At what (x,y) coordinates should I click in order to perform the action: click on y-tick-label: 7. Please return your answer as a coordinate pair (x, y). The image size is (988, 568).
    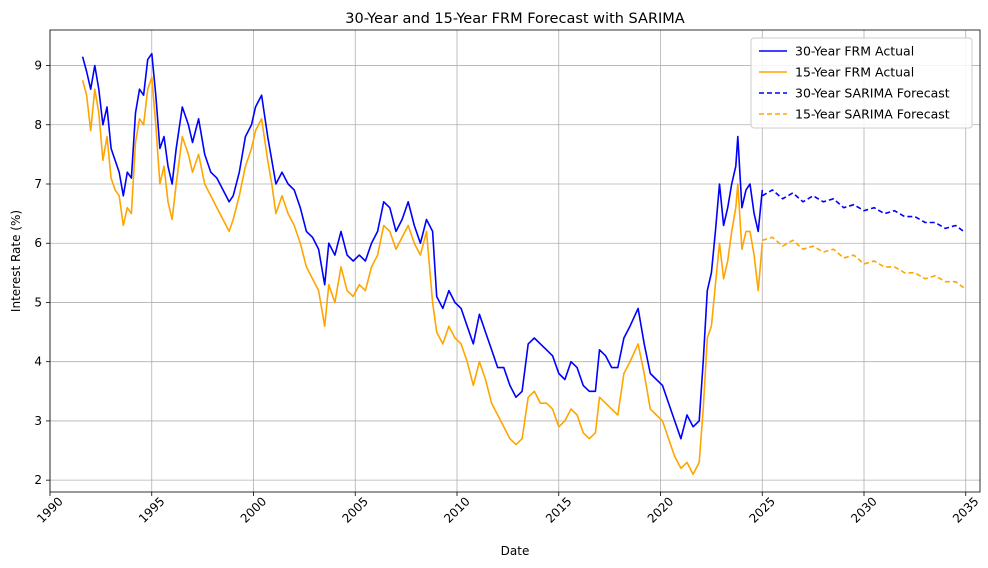
    Looking at the image, I should click on (38, 184).